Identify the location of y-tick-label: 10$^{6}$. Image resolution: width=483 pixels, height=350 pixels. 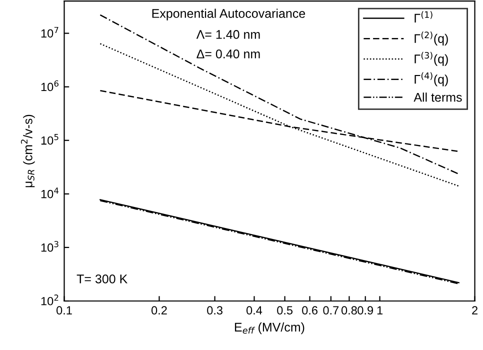
(49, 86).